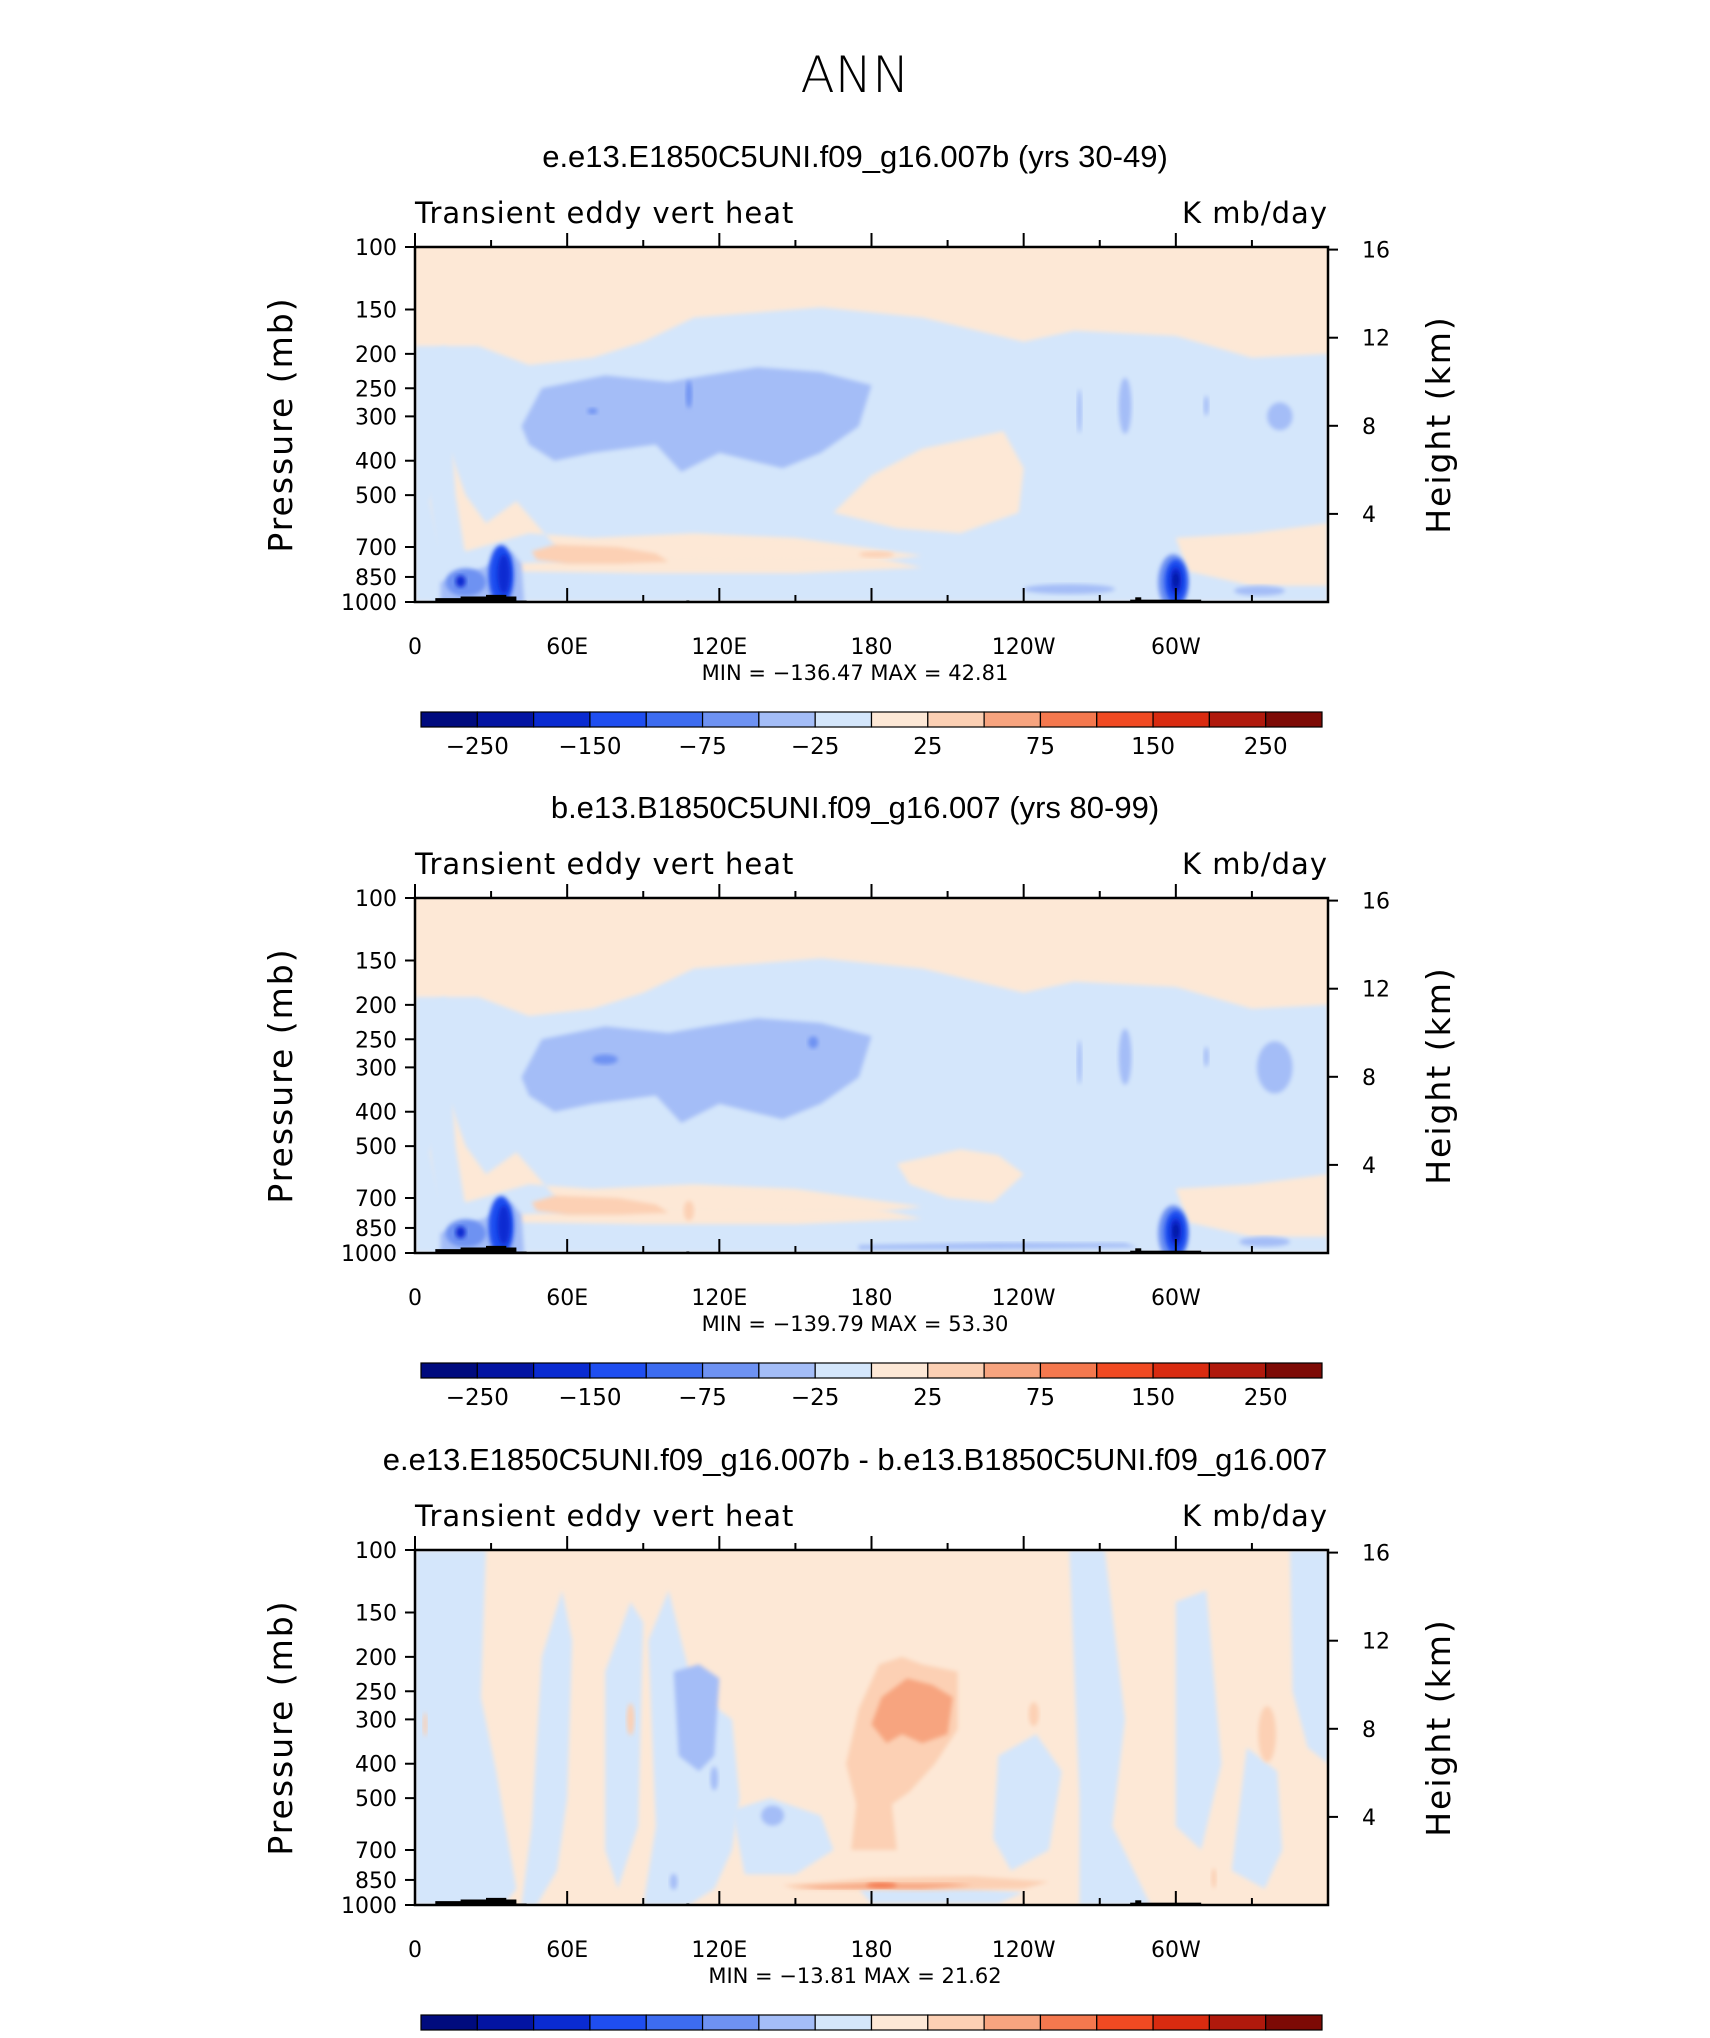 Image resolution: width=1710 pixels, height=2038 pixels. What do you see at coordinates (376, 417) in the screenshot?
I see `y-tick-label: 300` at bounding box center [376, 417].